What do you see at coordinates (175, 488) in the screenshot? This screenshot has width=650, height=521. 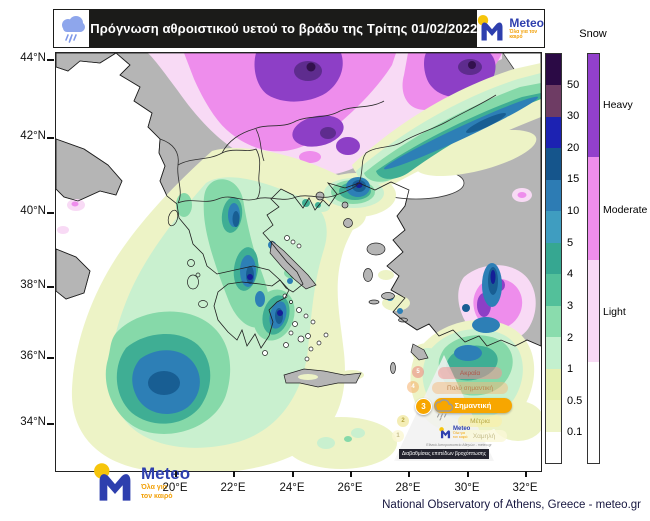 I see `lon-tick-label: 20°E` at bounding box center [175, 488].